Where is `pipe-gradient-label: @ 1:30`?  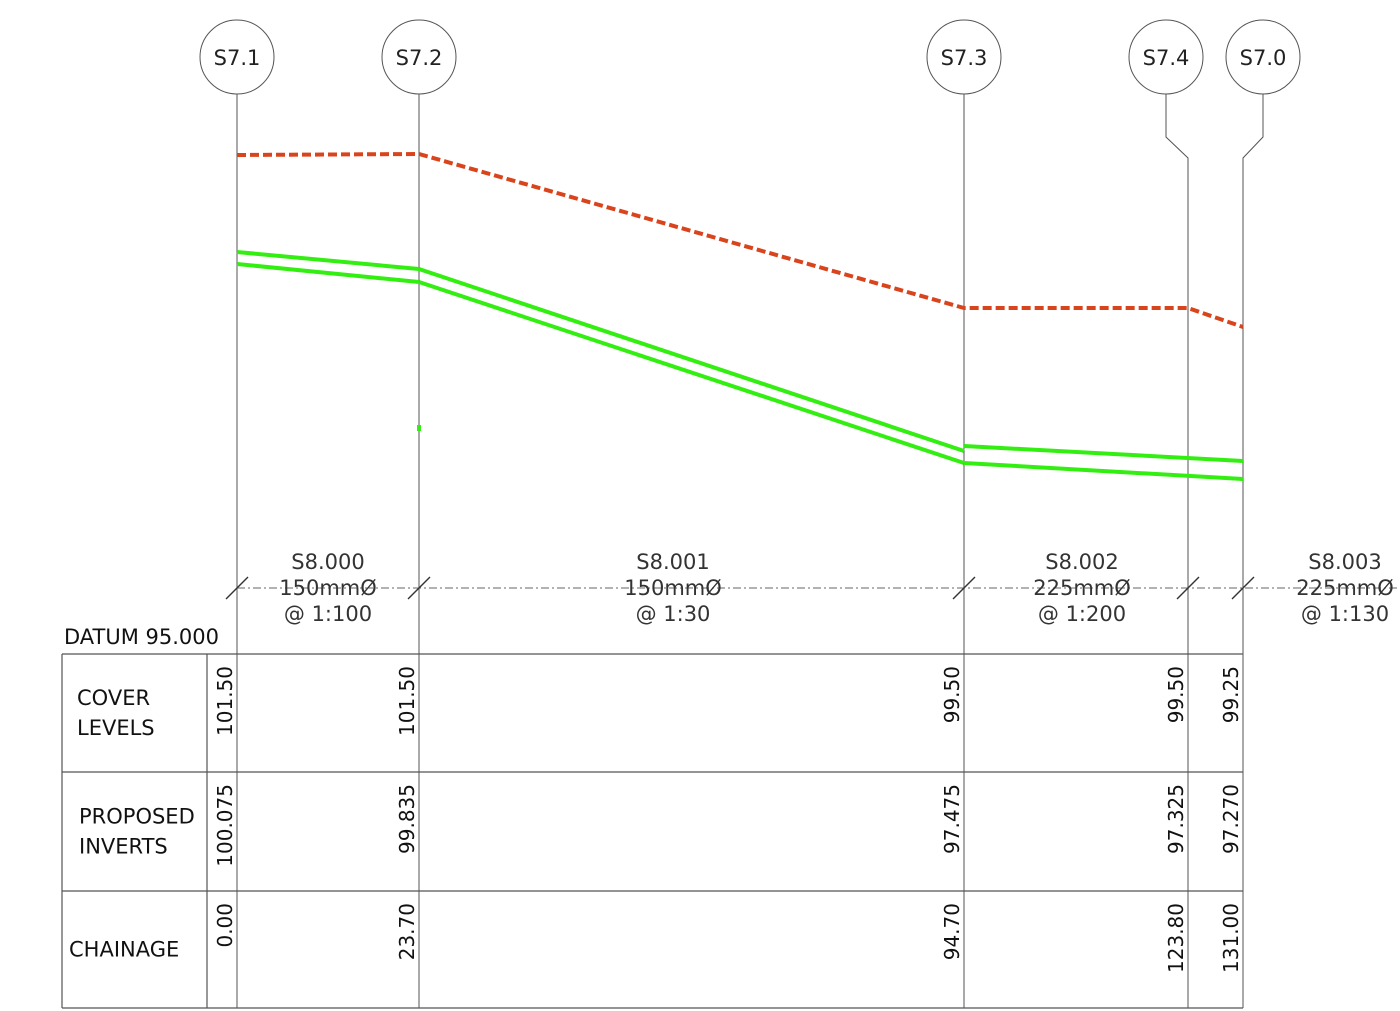
pipe-gradient-label: @ 1:30 is located at coordinates (673, 614).